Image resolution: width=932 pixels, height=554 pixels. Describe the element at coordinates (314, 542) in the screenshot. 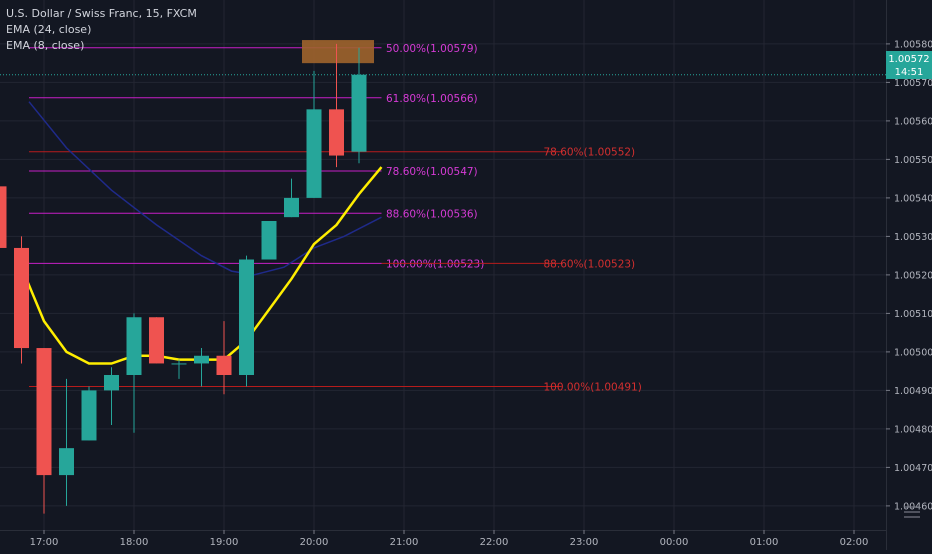

I see `time-tick-label: 20:00` at that location.